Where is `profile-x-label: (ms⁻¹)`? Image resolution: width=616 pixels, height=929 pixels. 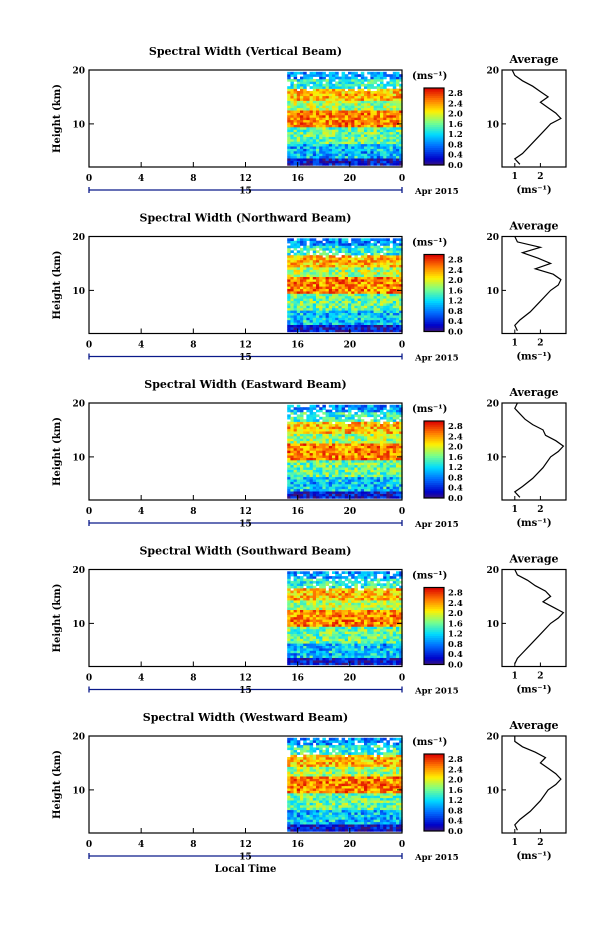
profile-x-label: (ms⁻¹) is located at coordinates (533, 190).